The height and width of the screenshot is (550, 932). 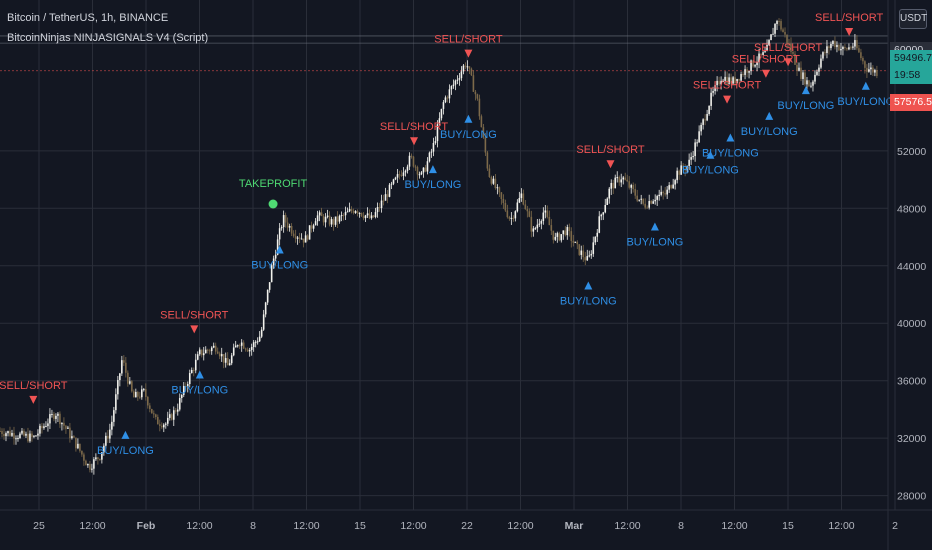 What do you see at coordinates (906, 275) in the screenshot?
I see `price-axis: 28000 32000 36000 40000 44000 48000 52000` at bounding box center [906, 275].